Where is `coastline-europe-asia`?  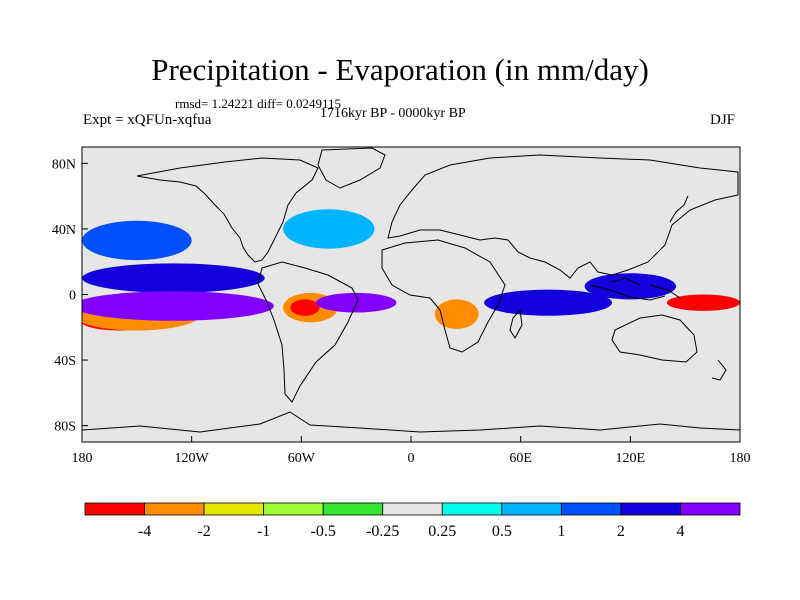
coastline-europe-asia is located at coordinates (563, 216).